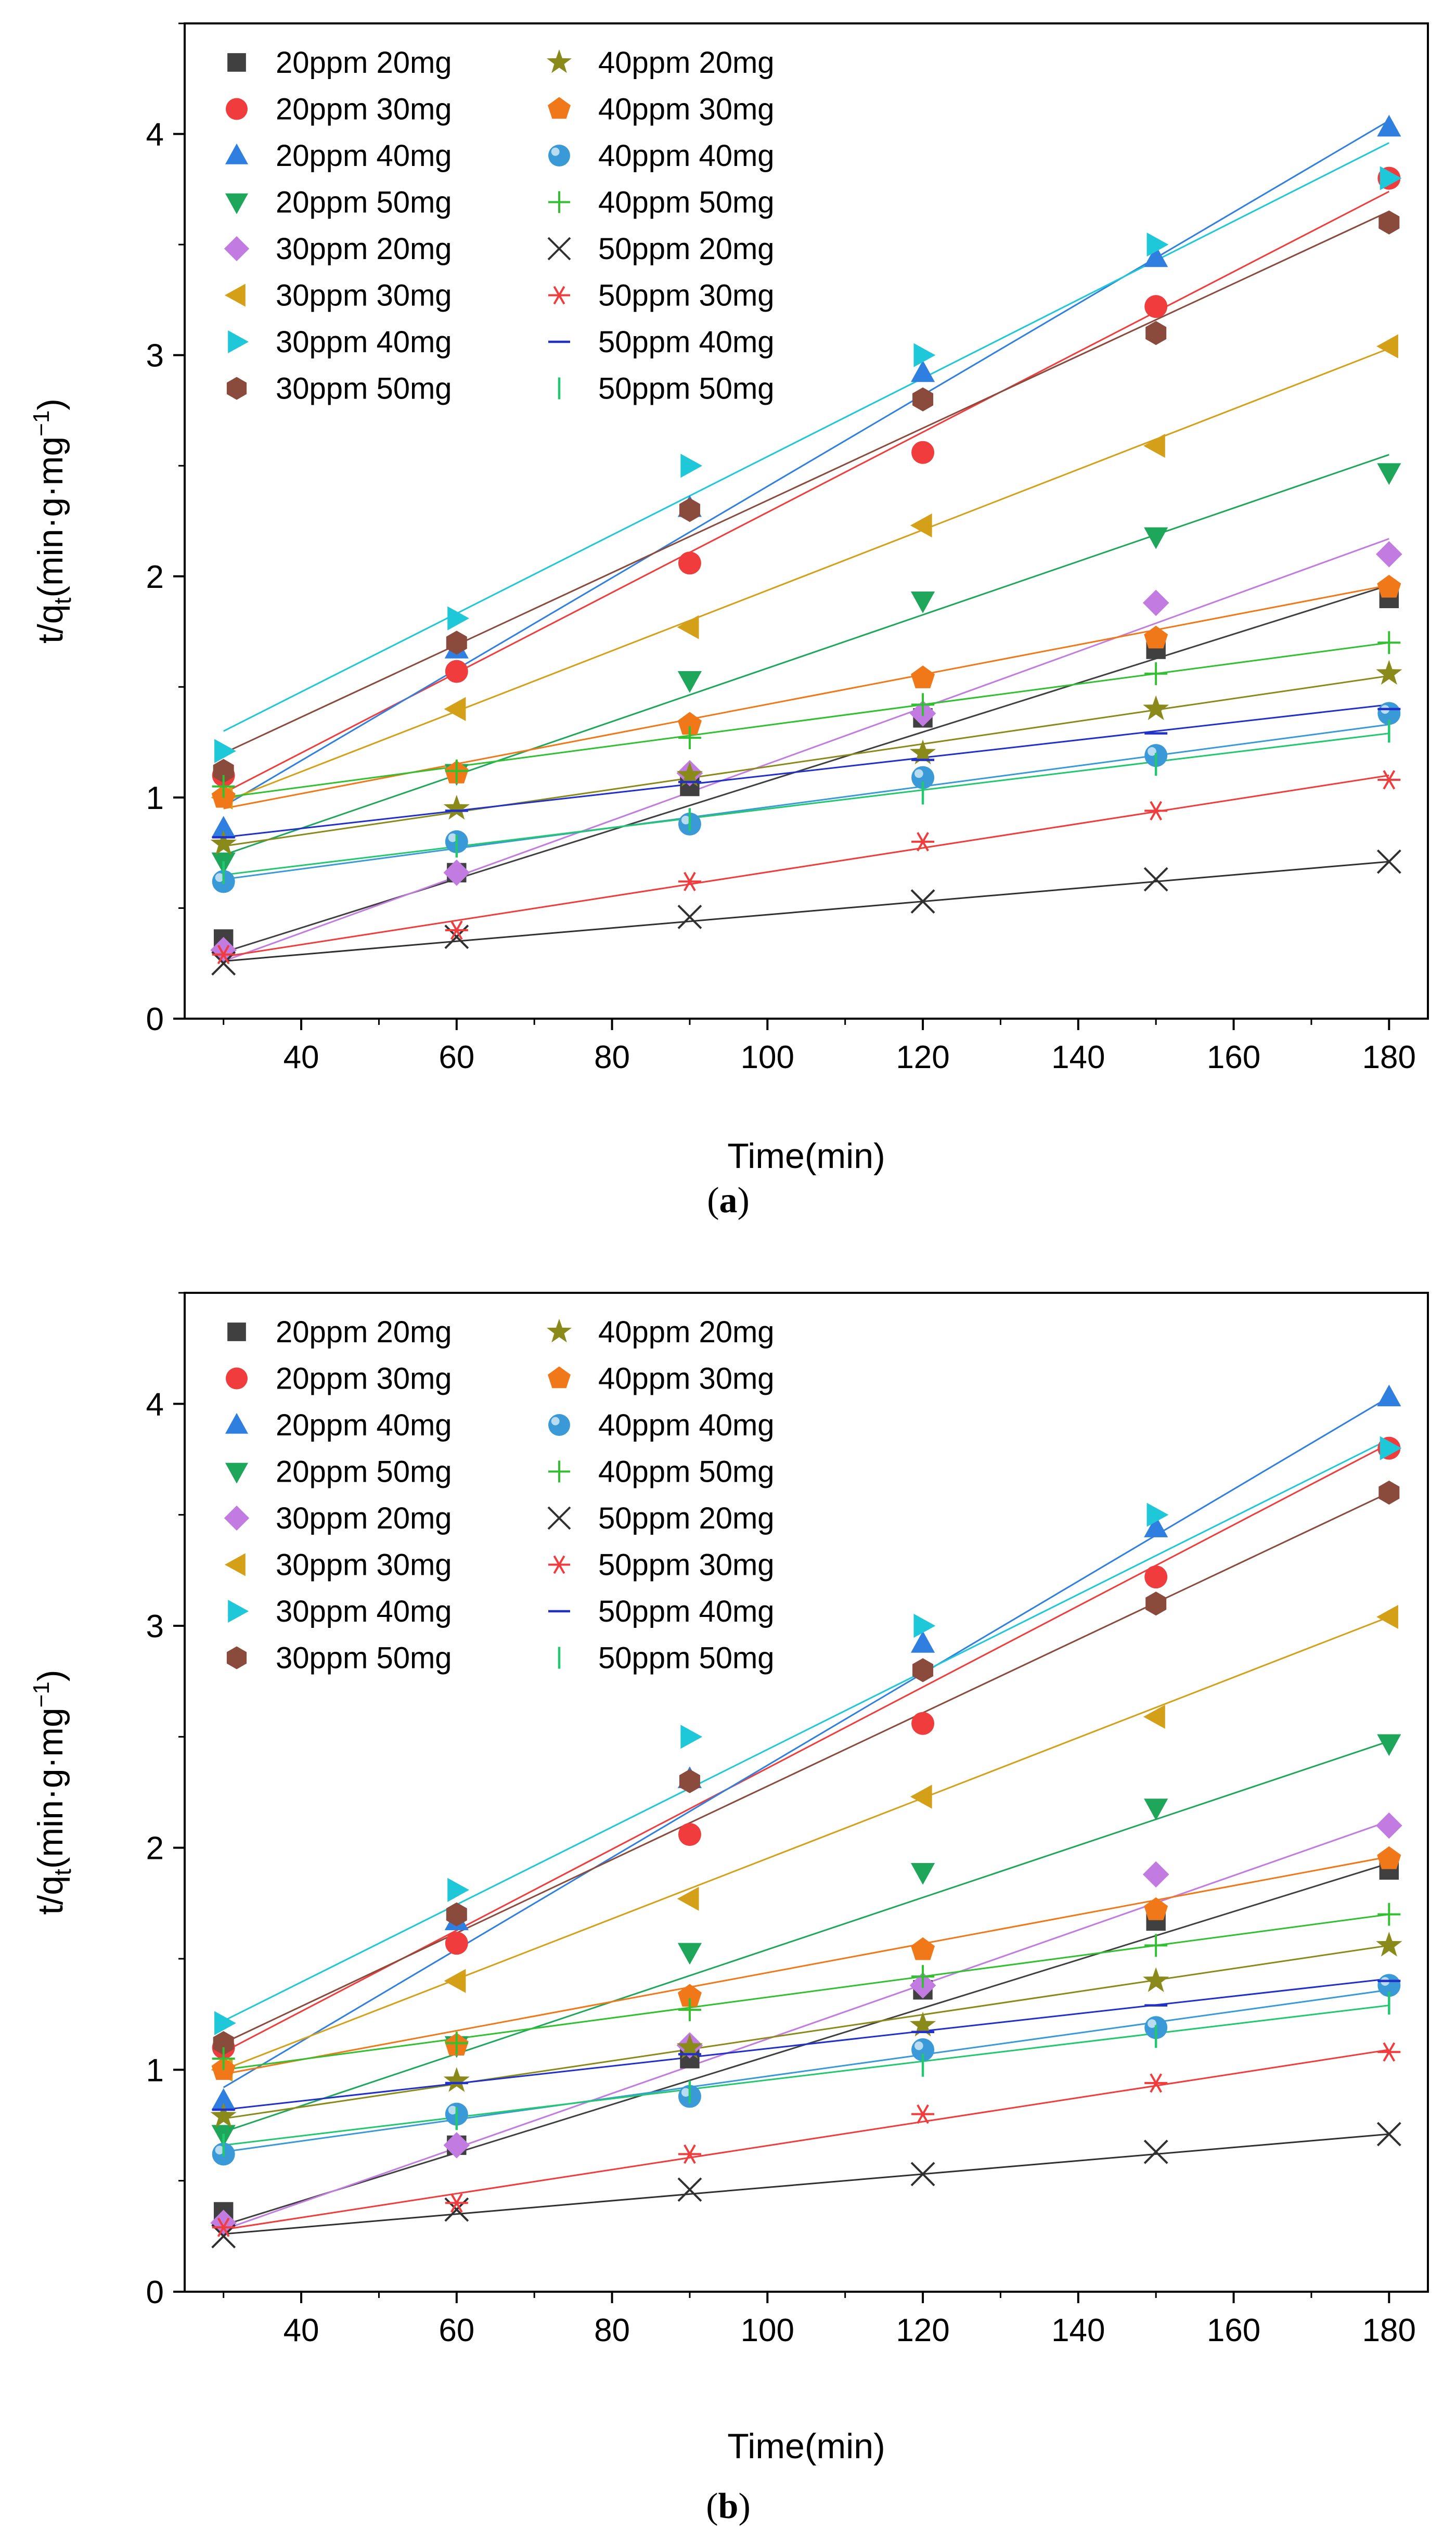 The image size is (1456, 2543). I want to click on series-40ppm-20mg, so click(806, 2030).